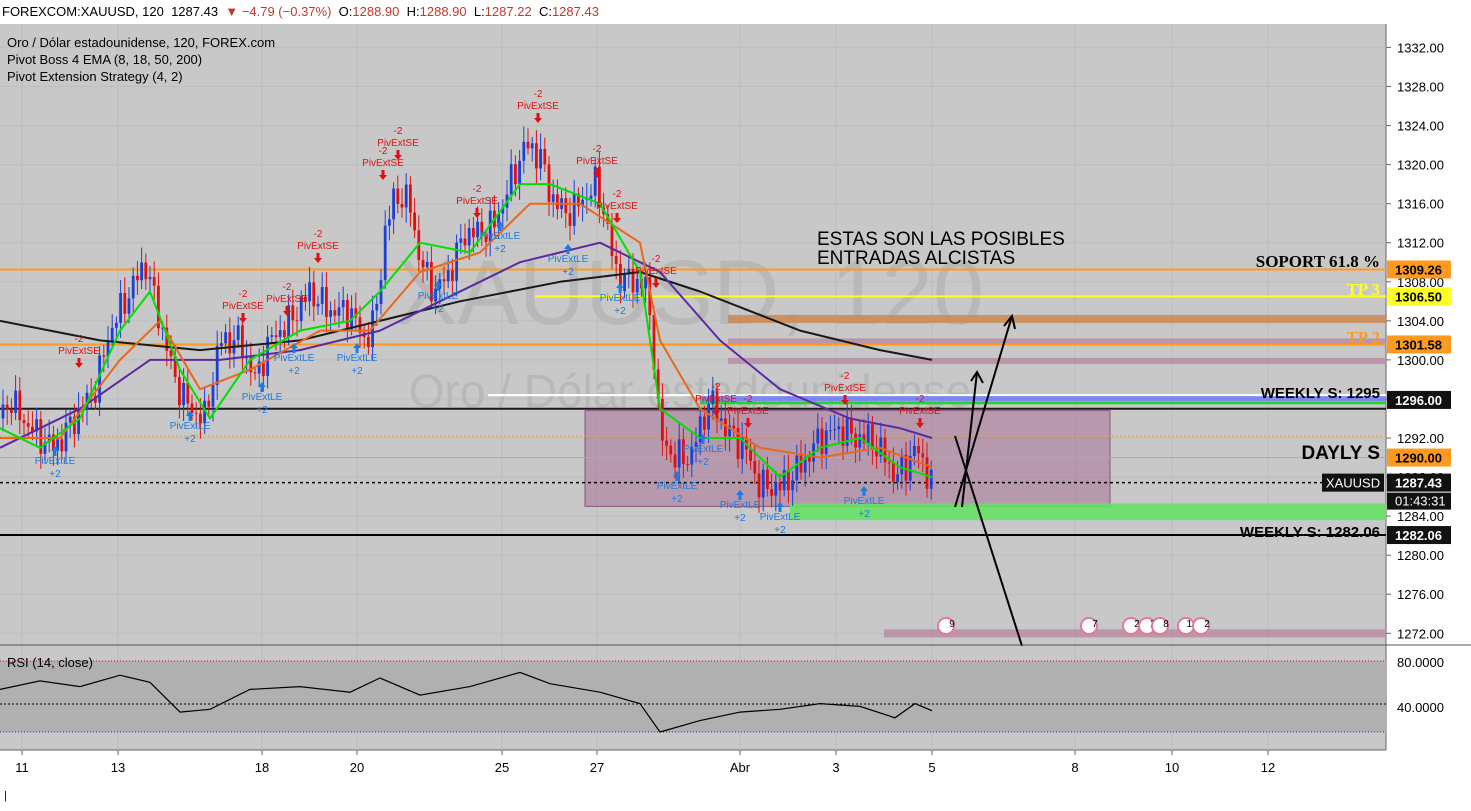 Image resolution: width=1471 pixels, height=811 pixels. I want to click on rsi-line, so click(466, 702).